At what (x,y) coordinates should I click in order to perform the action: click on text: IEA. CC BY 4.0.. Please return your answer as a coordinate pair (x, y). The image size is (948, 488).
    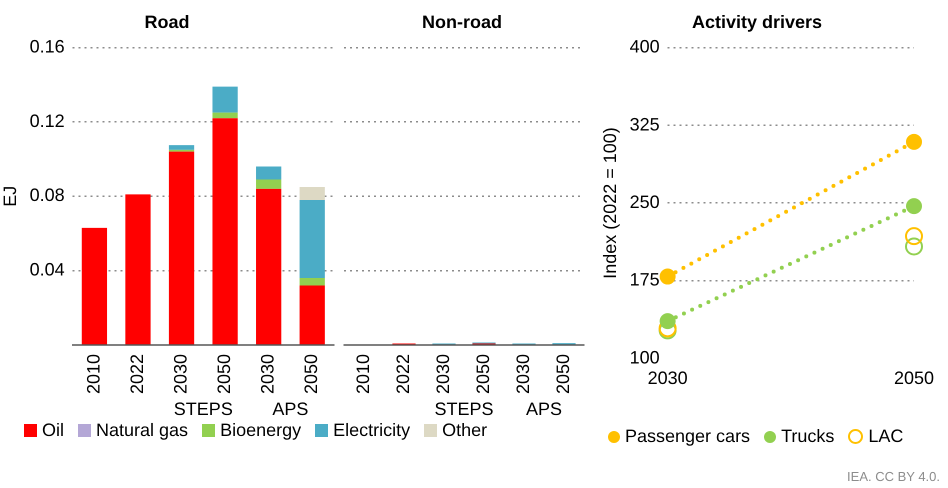
    Looking at the image, I should click on (893, 476).